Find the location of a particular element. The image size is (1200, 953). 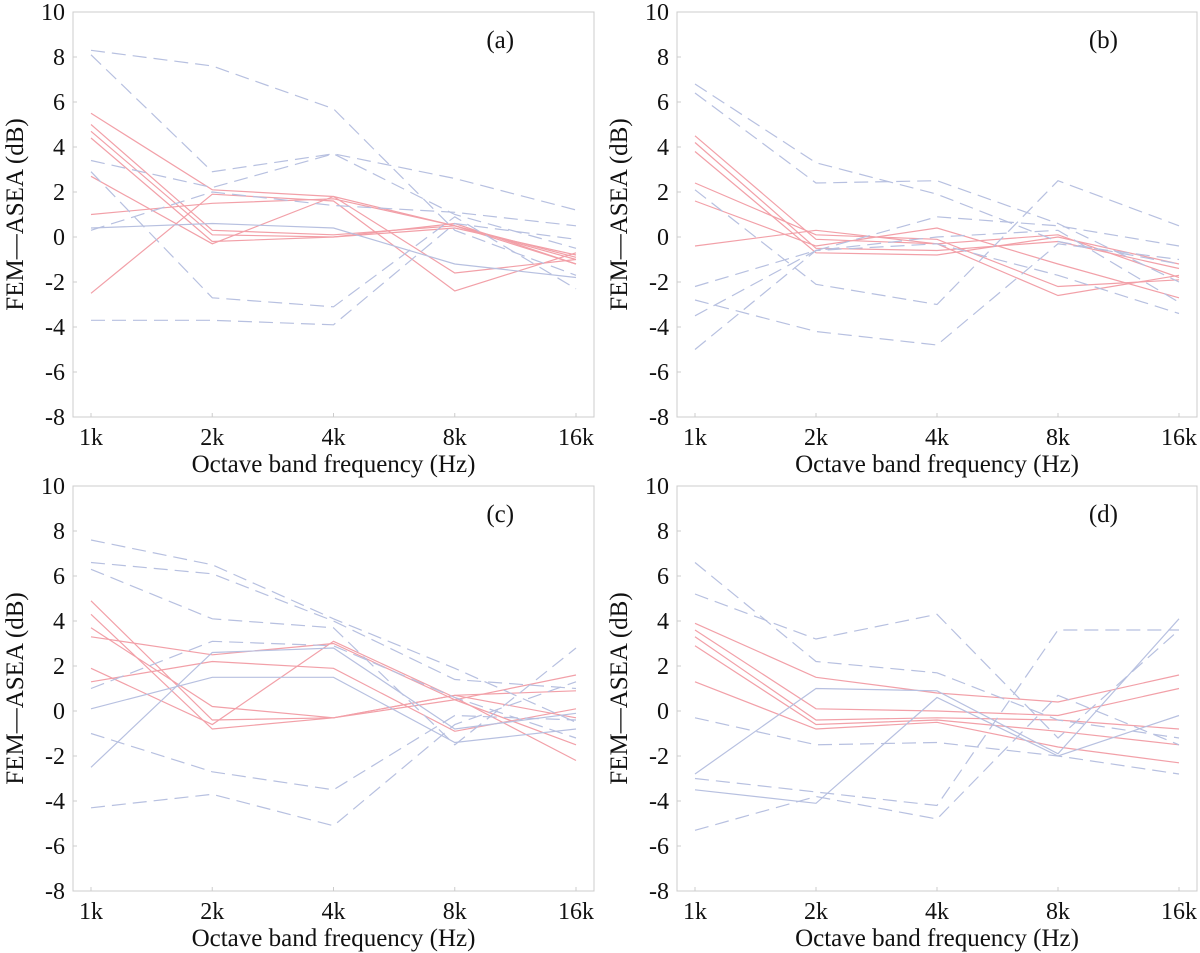

panel-label: (d) is located at coordinates (1103, 514).